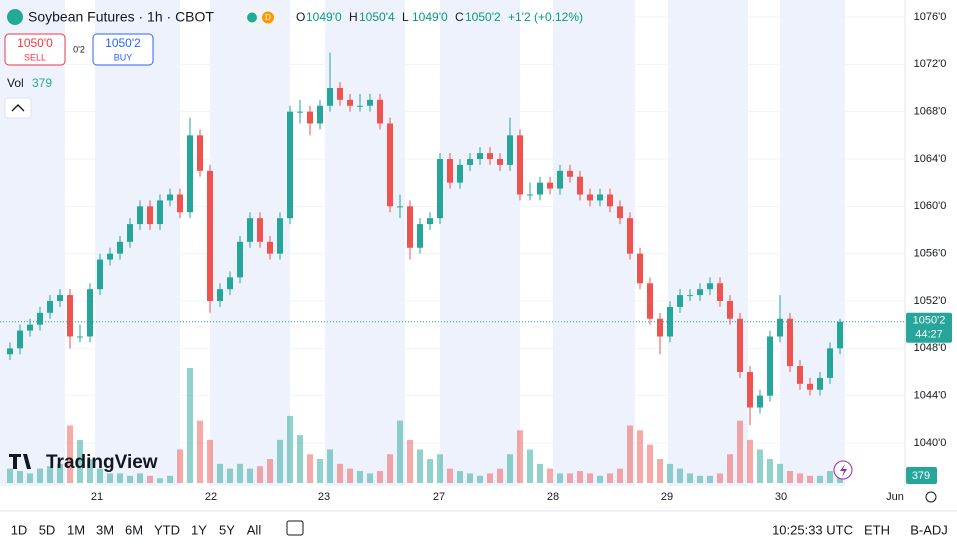 The width and height of the screenshot is (957, 557). What do you see at coordinates (921, 475) in the screenshot?
I see `last-volume-tag` at bounding box center [921, 475].